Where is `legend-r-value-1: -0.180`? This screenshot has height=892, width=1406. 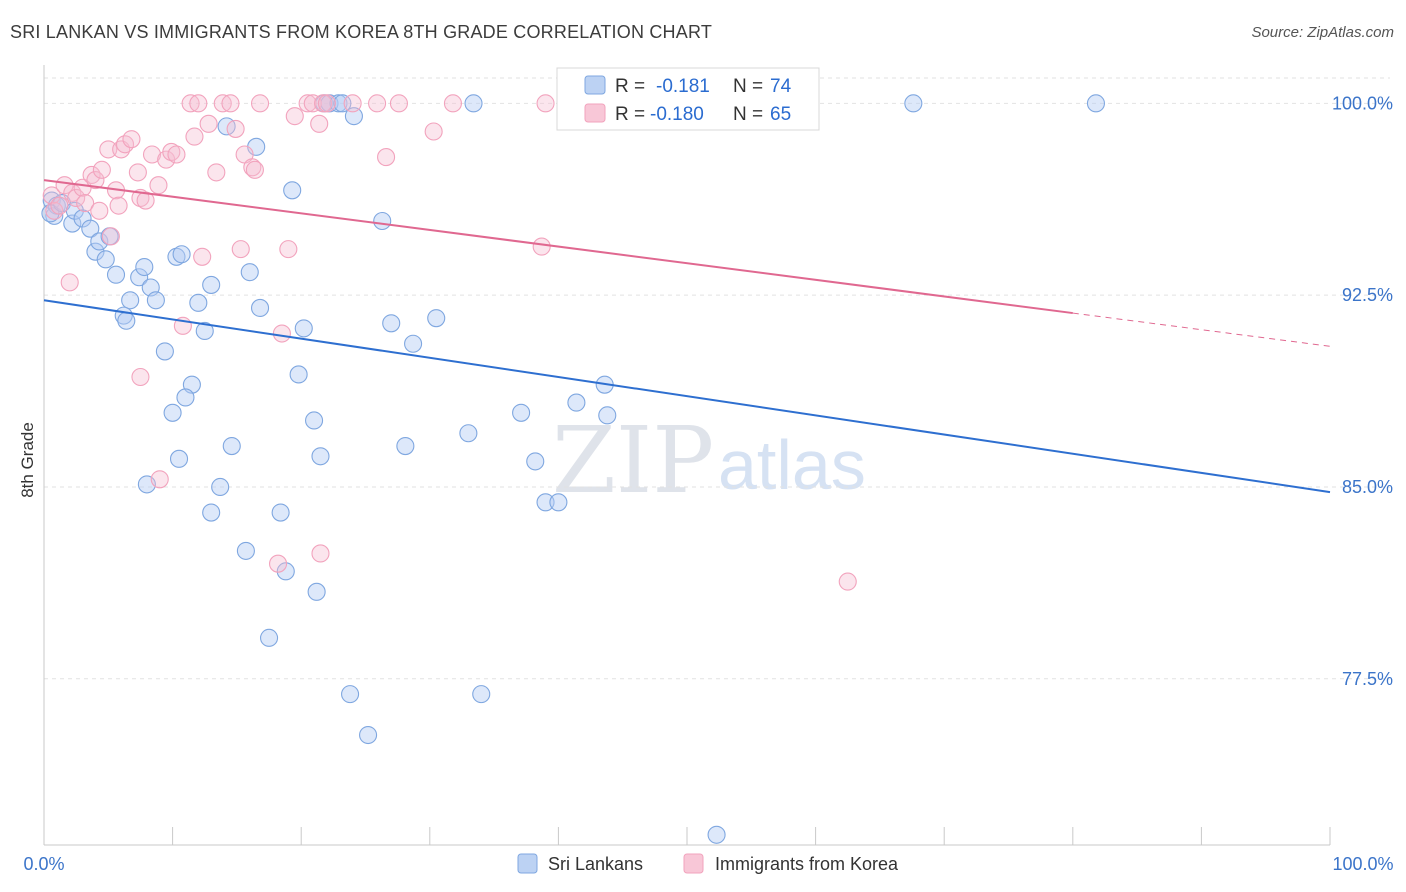
legend-r-value-1: -0.180 is located at coordinates (677, 114).